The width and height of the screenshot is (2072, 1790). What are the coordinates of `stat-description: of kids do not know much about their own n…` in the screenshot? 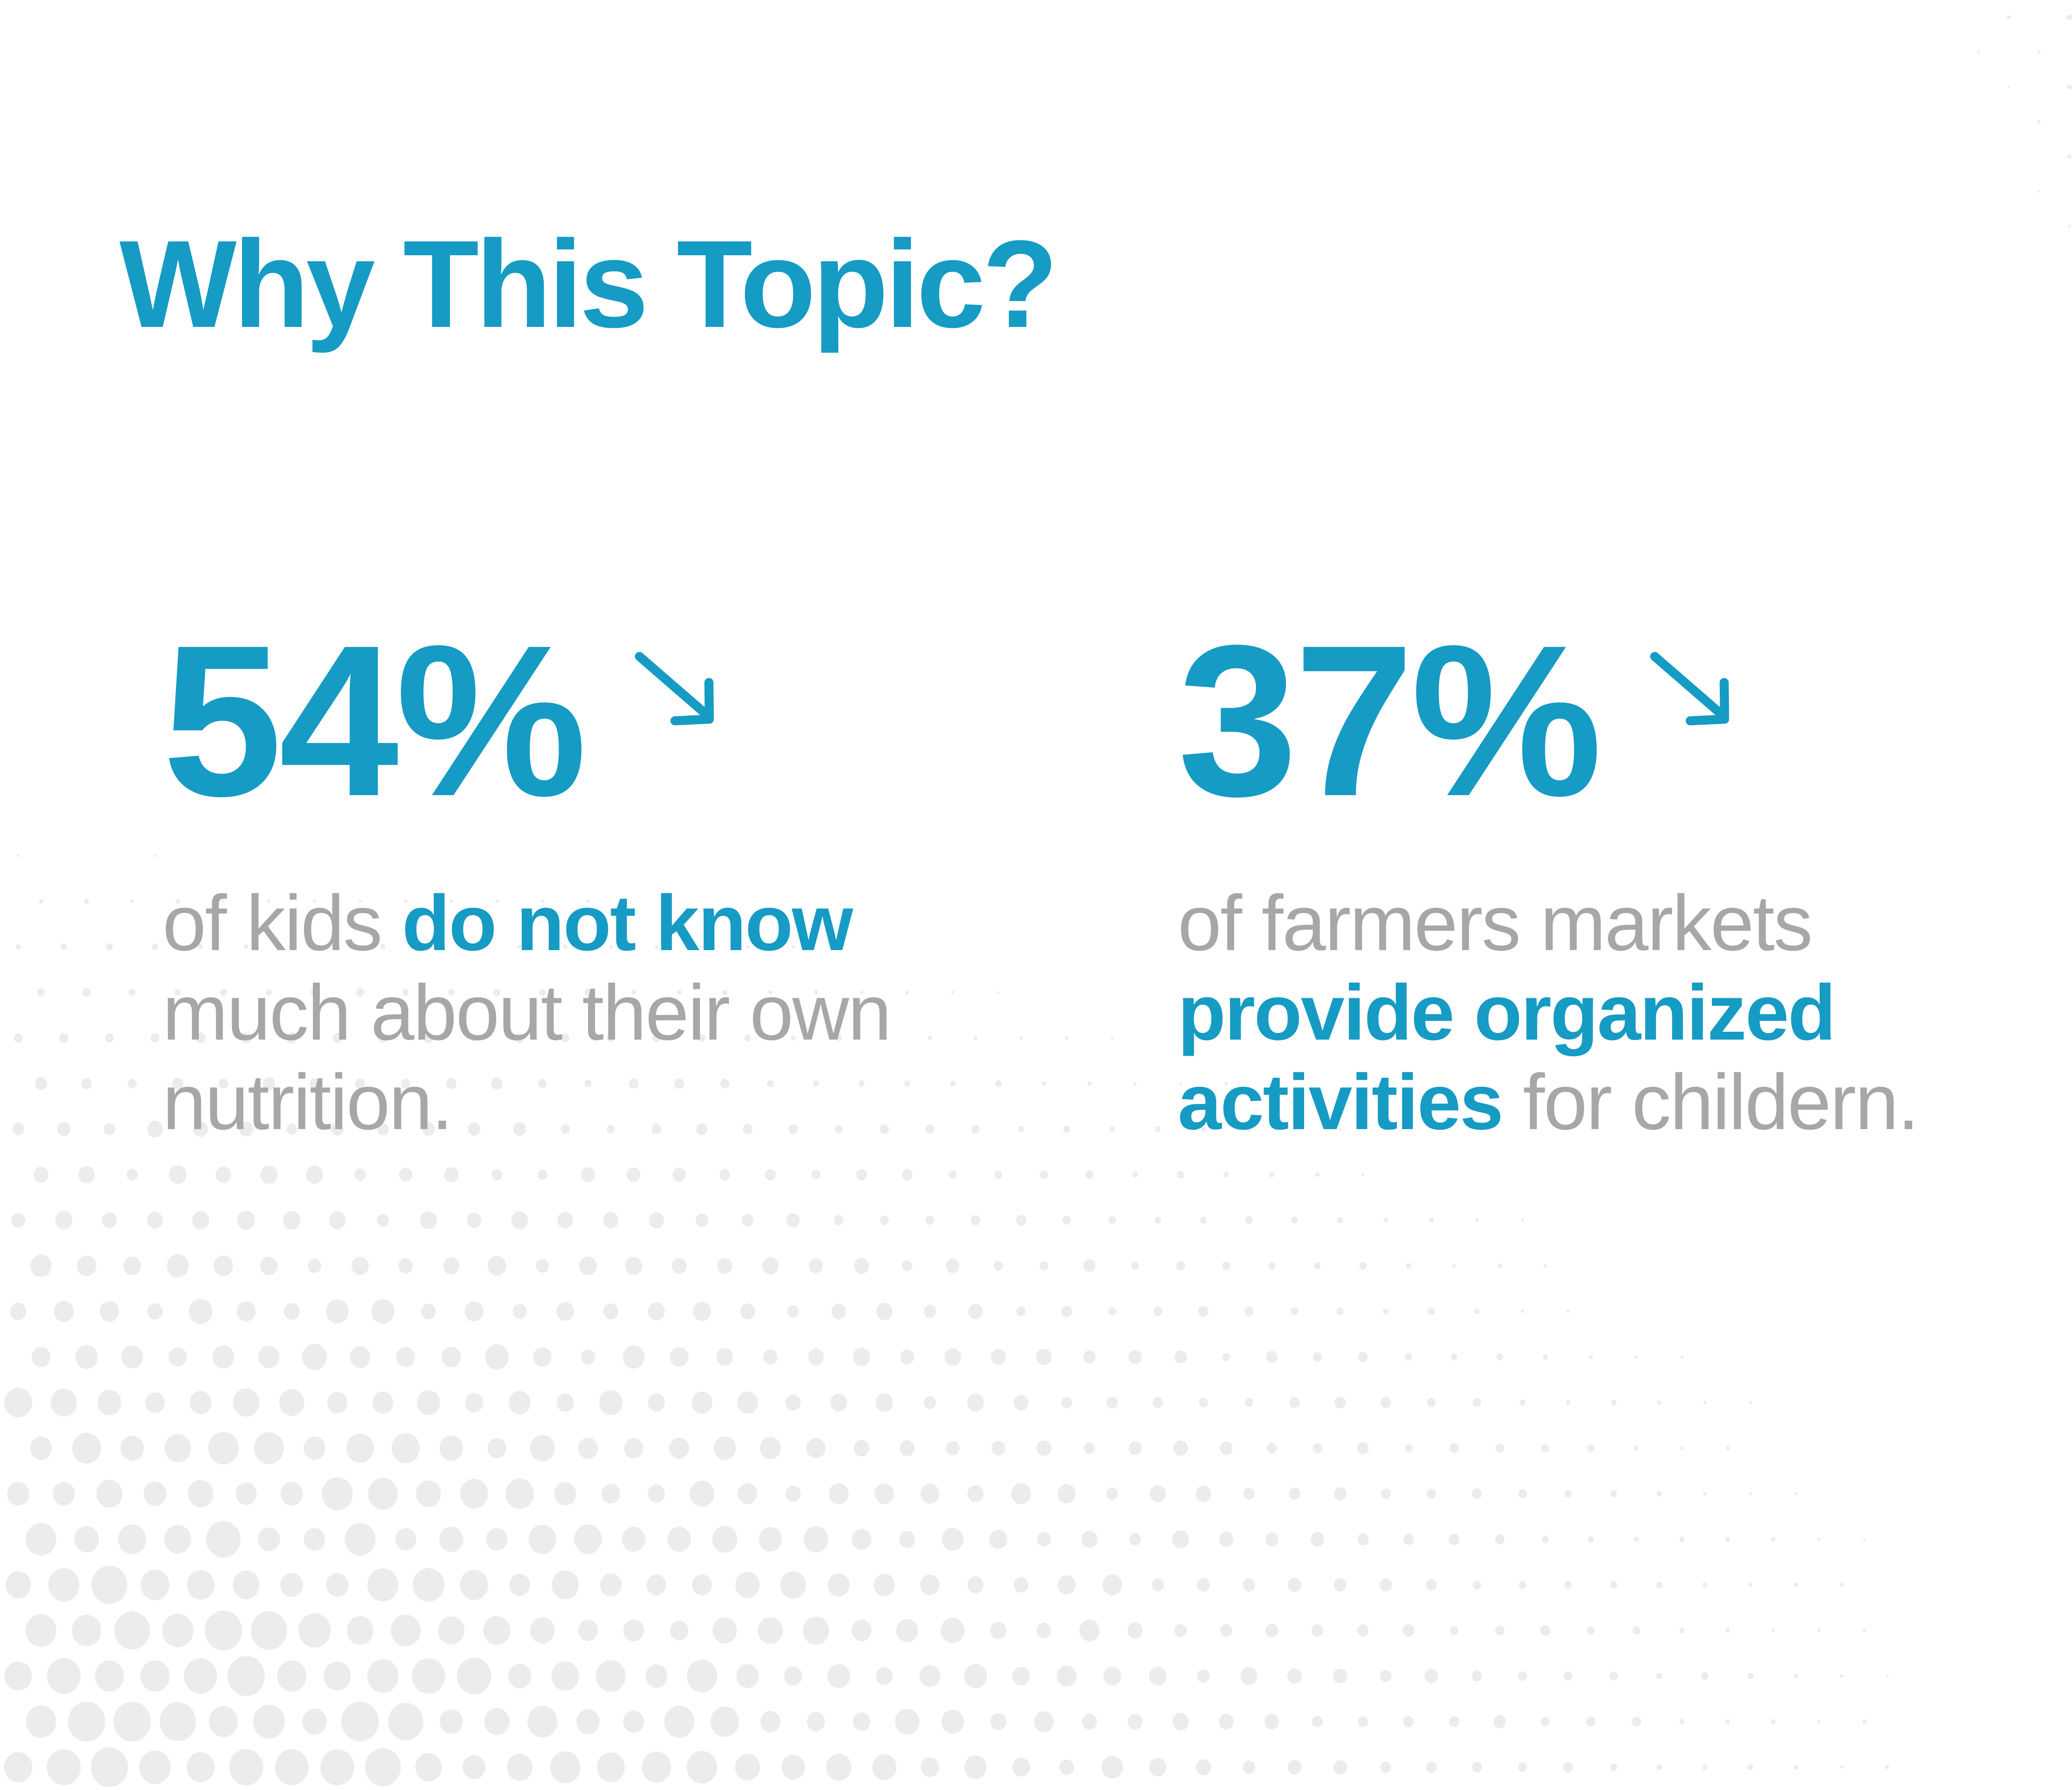 It's located at (651, 1013).